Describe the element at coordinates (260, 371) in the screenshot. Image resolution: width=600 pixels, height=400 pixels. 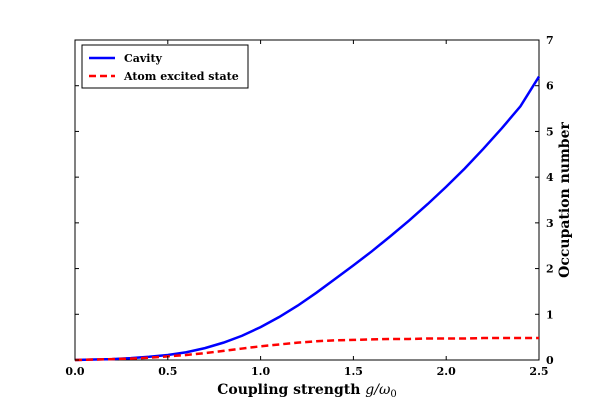
I see `x-tick-label: 1.0` at that location.